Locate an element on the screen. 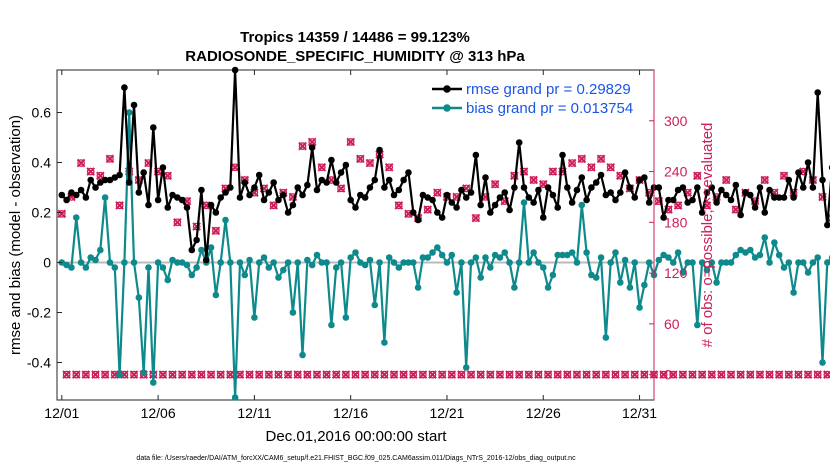  x-tick-label: 12/11 is located at coordinates (254, 413).